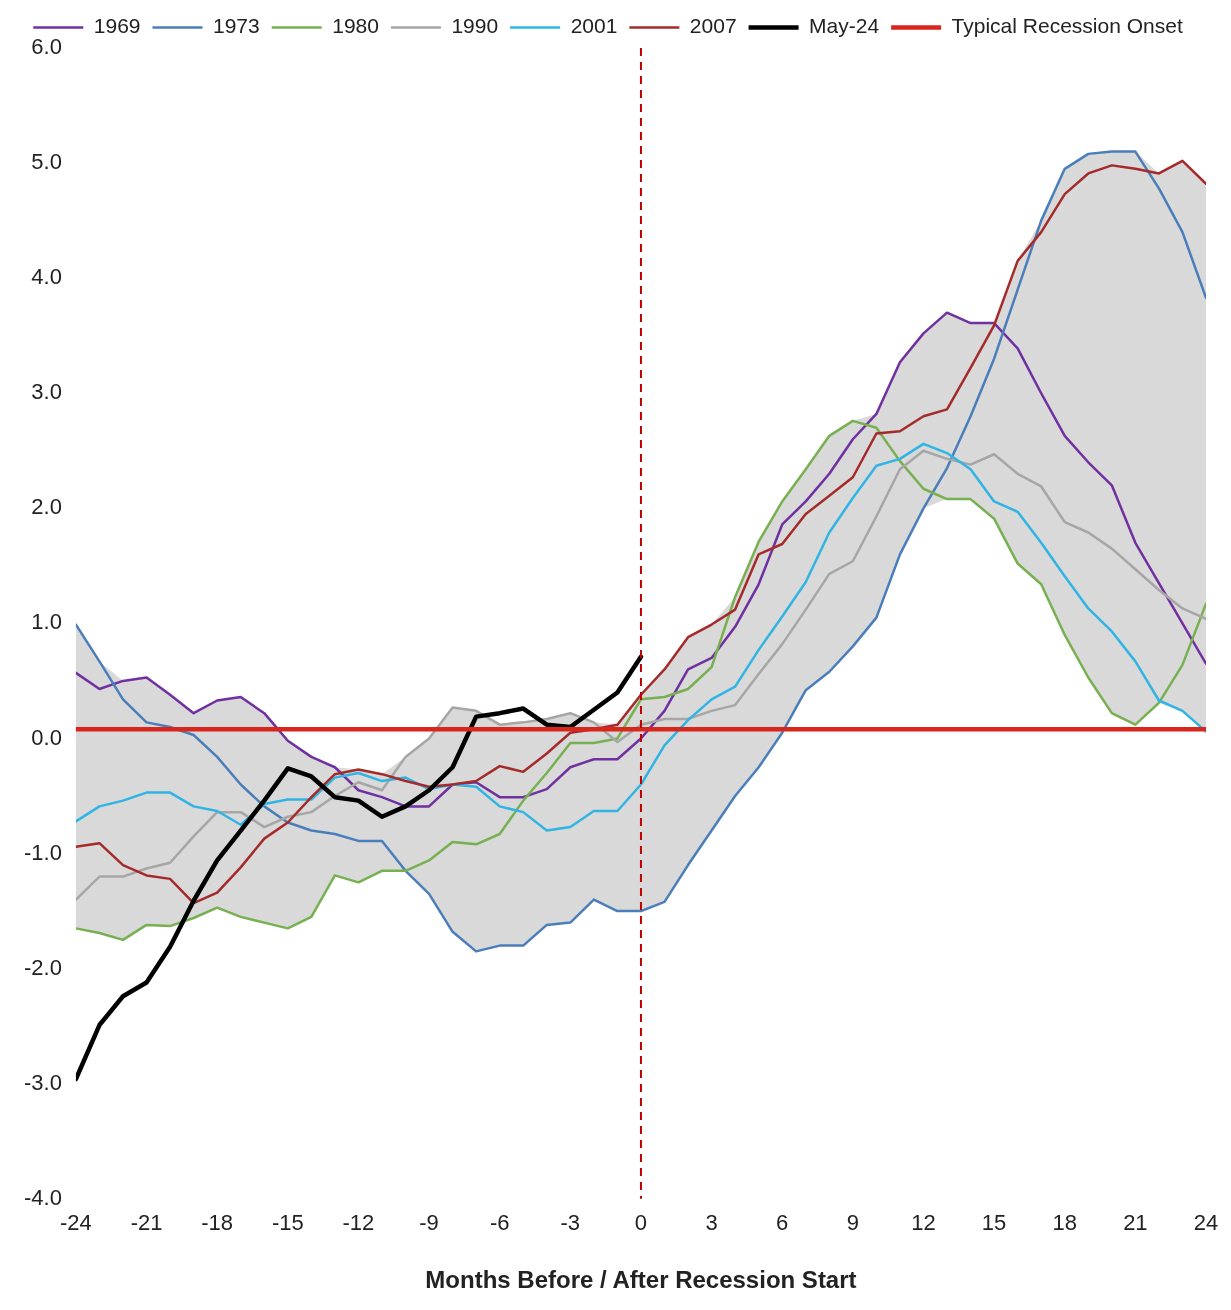 This screenshot has width=1231, height=1310. I want to click on x-tick-label: -24, so click(76, 1223).